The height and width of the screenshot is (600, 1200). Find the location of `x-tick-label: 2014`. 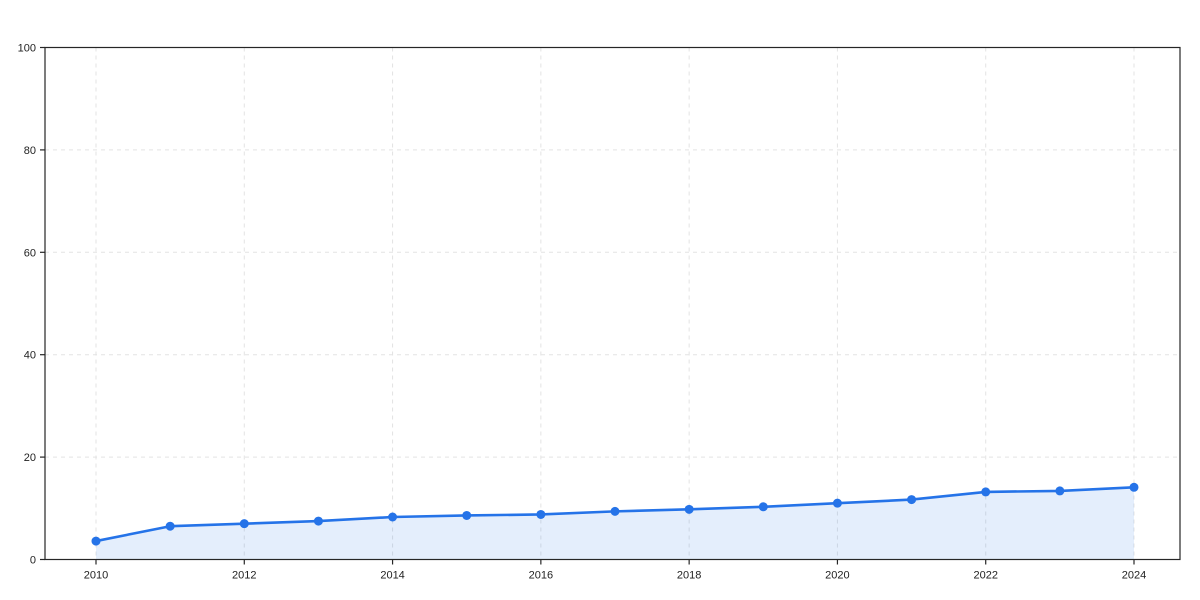

x-tick-label: 2014 is located at coordinates (392, 576).